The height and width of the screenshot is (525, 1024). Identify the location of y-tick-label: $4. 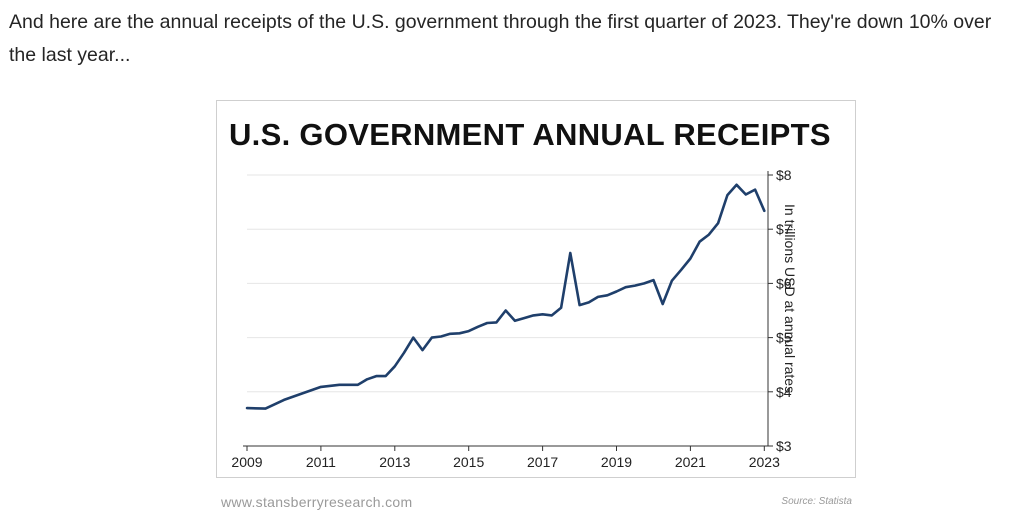
(784, 392).